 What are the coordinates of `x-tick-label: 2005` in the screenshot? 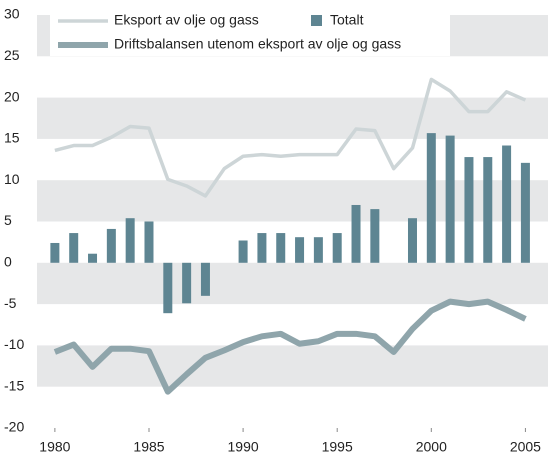 It's located at (525, 447).